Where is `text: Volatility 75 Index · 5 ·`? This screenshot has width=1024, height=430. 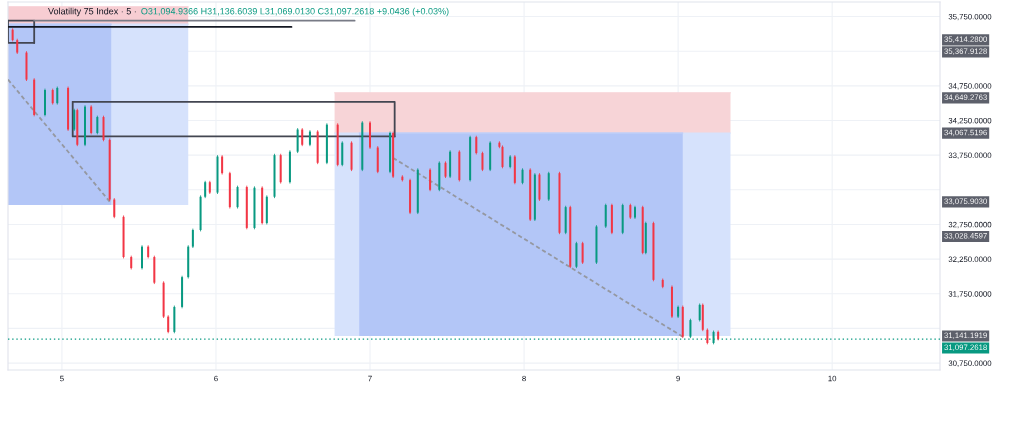
text: Volatility 75 Index · 5 · is located at coordinates (92, 12).